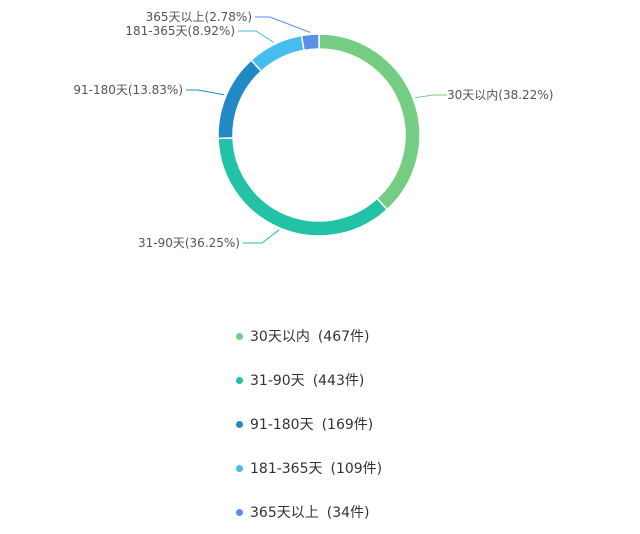 Image resolution: width=640 pixels, height=534 pixels. I want to click on legend-marker-181-365days, so click(239, 468).